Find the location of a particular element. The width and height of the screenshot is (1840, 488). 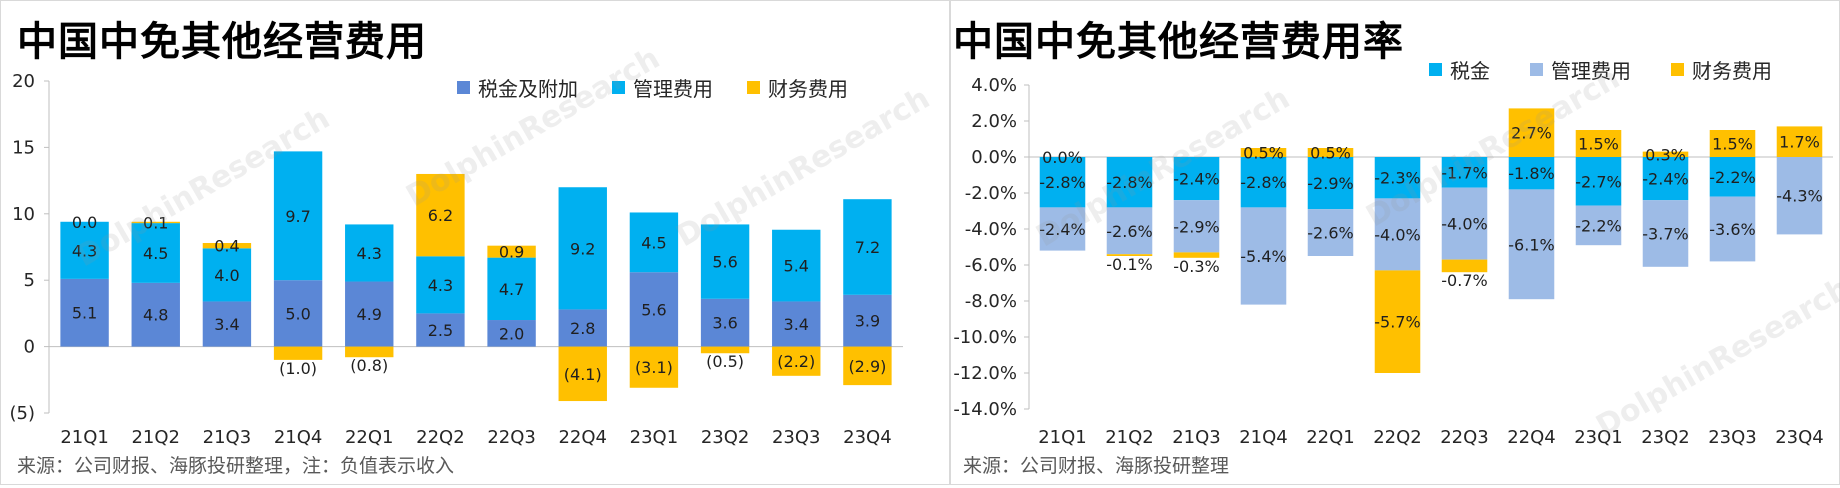

legend-item-finance: 财务费用 is located at coordinates (797, 87).